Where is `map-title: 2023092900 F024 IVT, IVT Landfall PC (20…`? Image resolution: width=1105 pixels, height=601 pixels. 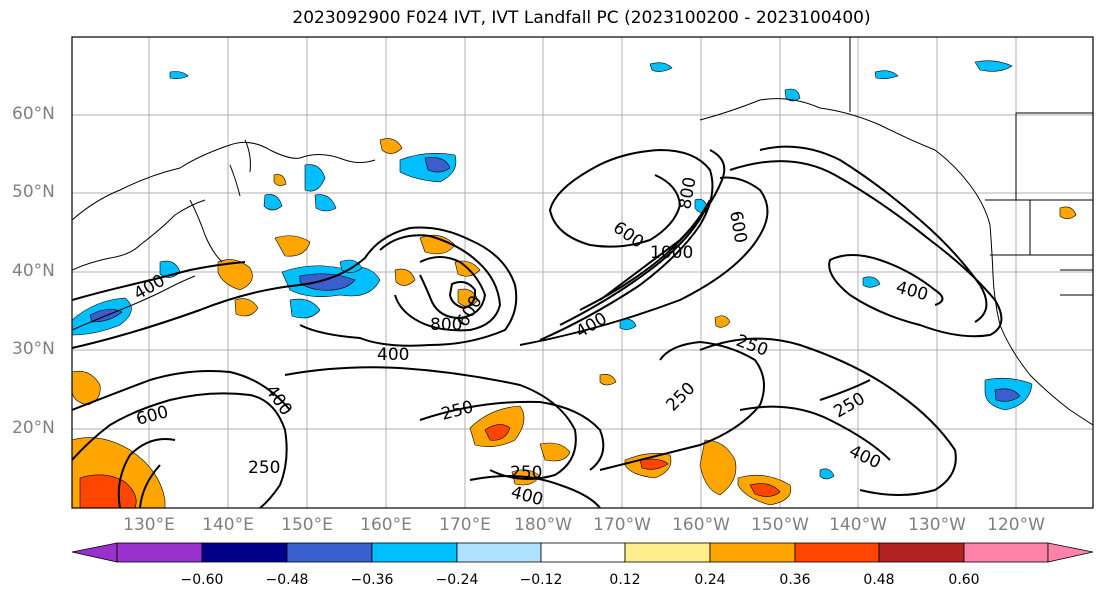 map-title: 2023092900 F024 IVT, IVT Landfall PC (20… is located at coordinates (581, 18).